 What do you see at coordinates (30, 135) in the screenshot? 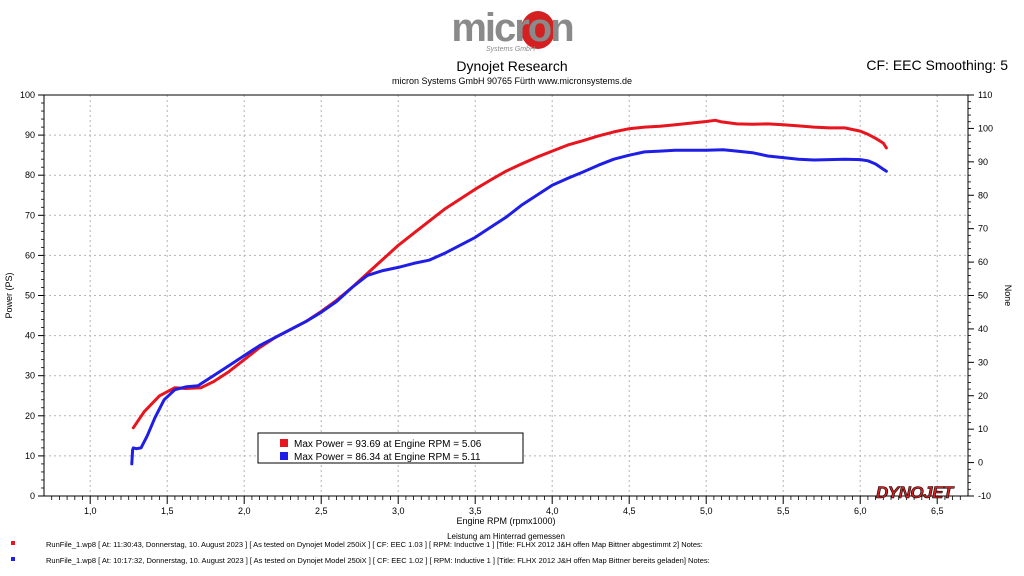
I see `y-tick-label: 90` at bounding box center [30, 135].